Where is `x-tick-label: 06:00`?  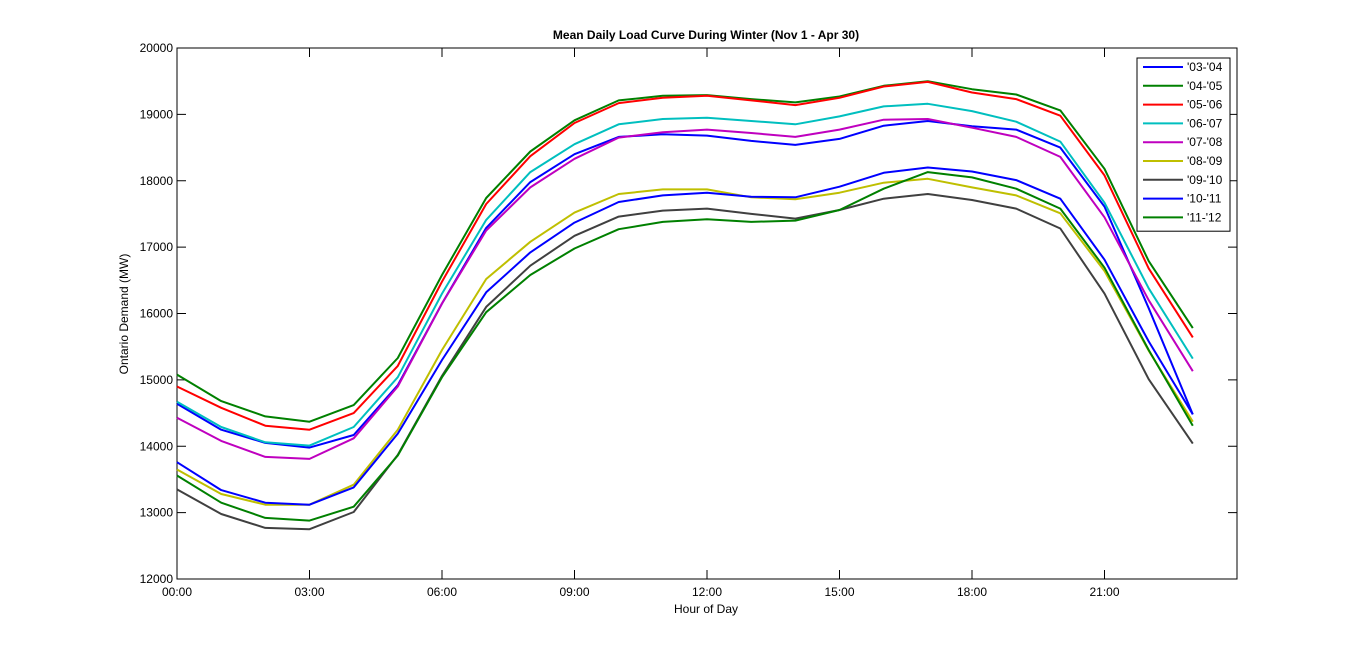 x-tick-label: 06:00 is located at coordinates (442, 592).